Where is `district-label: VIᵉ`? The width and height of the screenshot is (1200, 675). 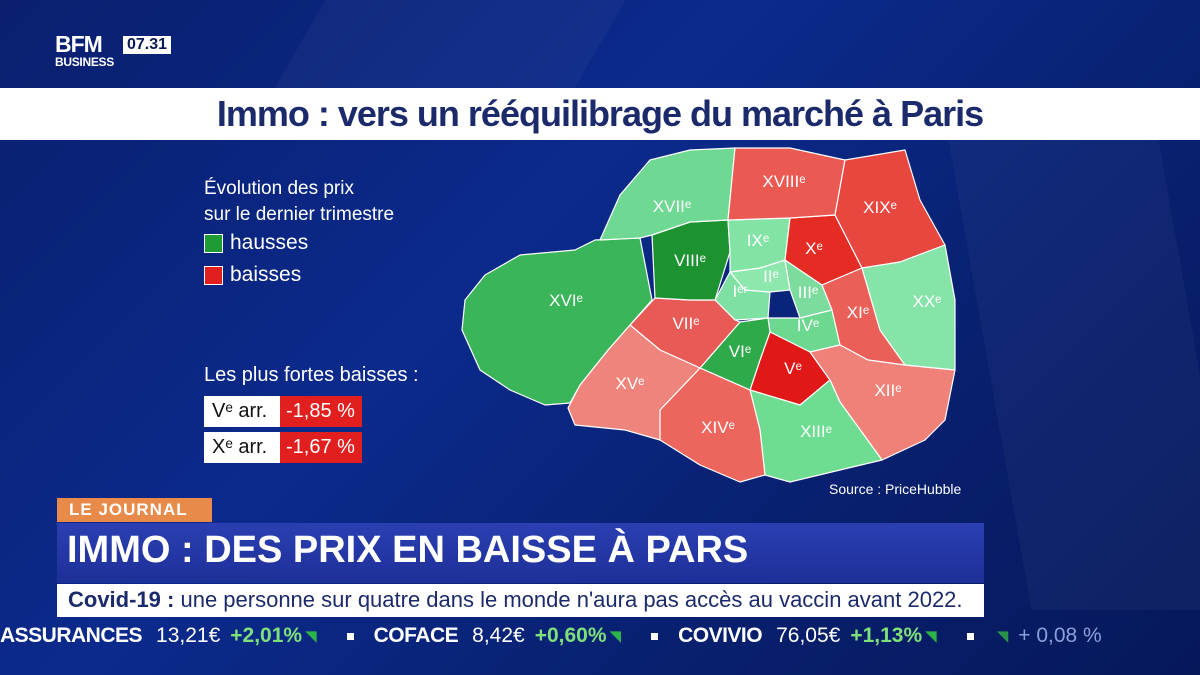
district-label: VIᵉ is located at coordinates (740, 351).